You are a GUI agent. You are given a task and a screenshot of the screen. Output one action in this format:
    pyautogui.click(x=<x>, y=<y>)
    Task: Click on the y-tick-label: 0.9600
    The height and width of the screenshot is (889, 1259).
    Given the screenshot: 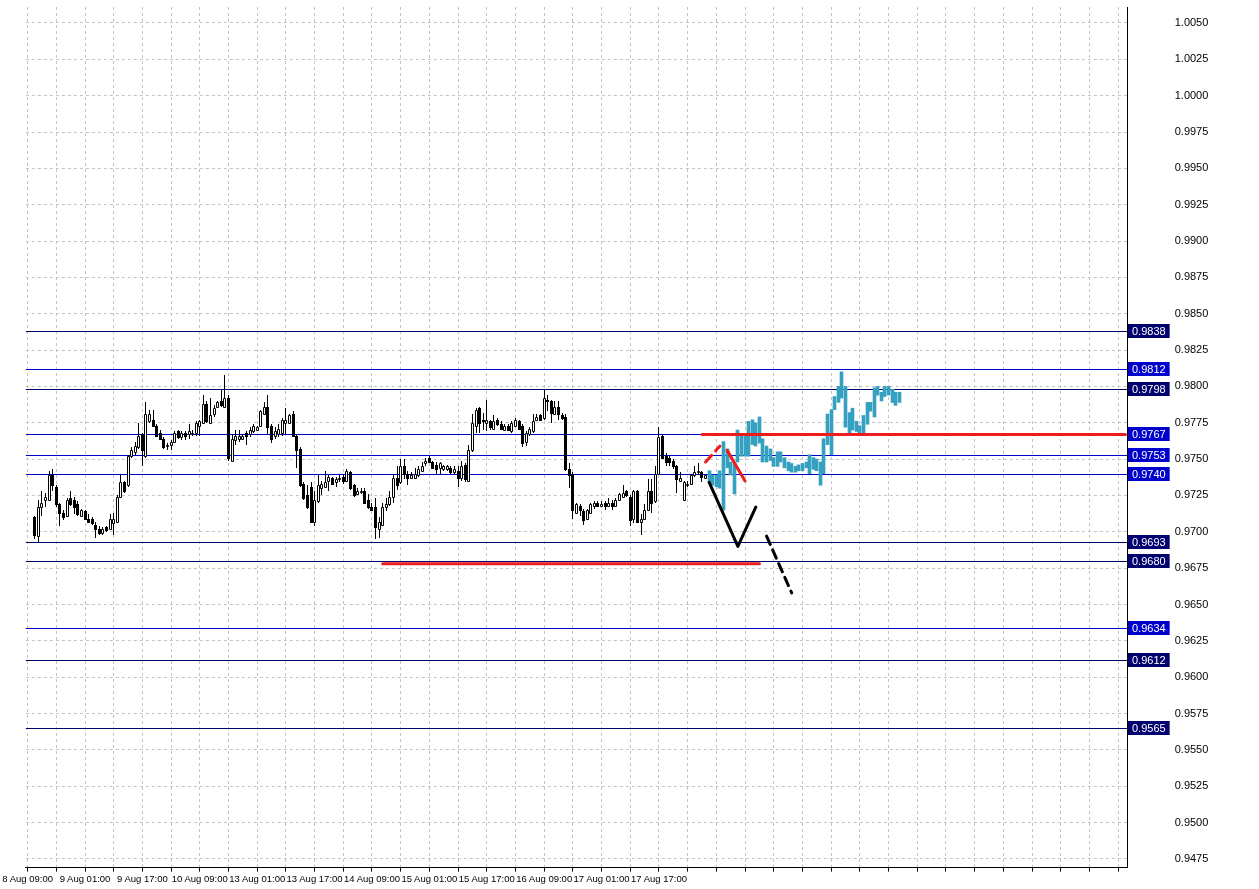 What is the action you would take?
    pyautogui.click(x=1191, y=676)
    